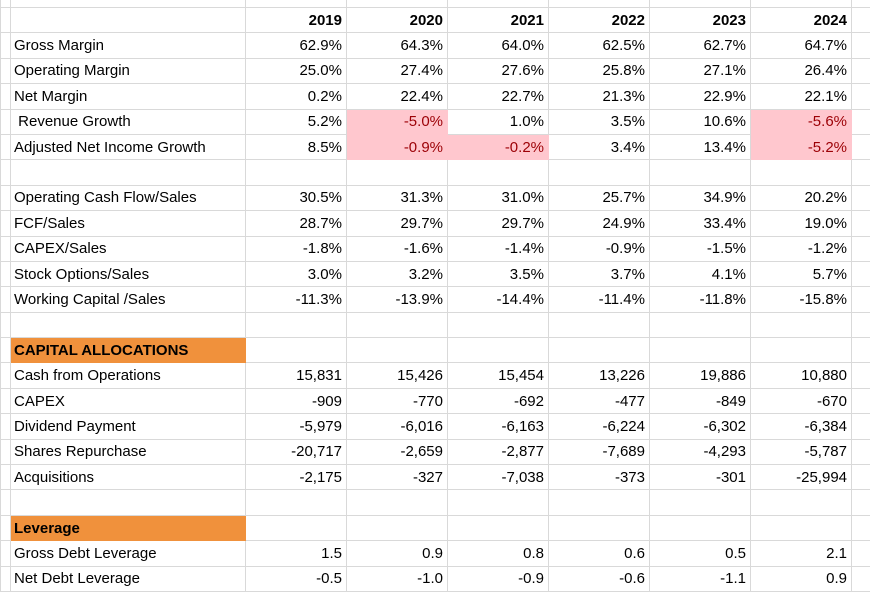  What do you see at coordinates (599, 97) in the screenshot?
I see `value-cell: 21.3%` at bounding box center [599, 97].